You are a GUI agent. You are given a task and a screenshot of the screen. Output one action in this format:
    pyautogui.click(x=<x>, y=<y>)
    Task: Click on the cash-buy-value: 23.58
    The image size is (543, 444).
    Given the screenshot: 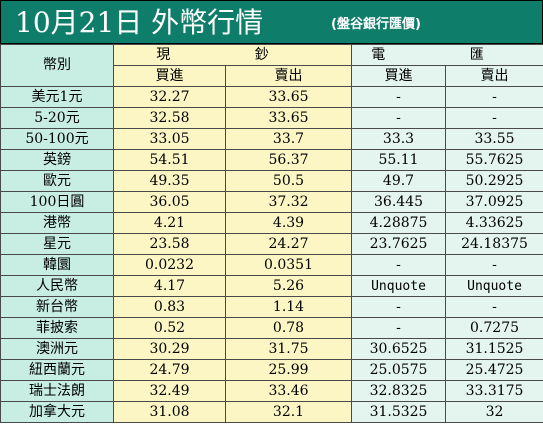 What is the action you would take?
    pyautogui.click(x=169, y=244)
    